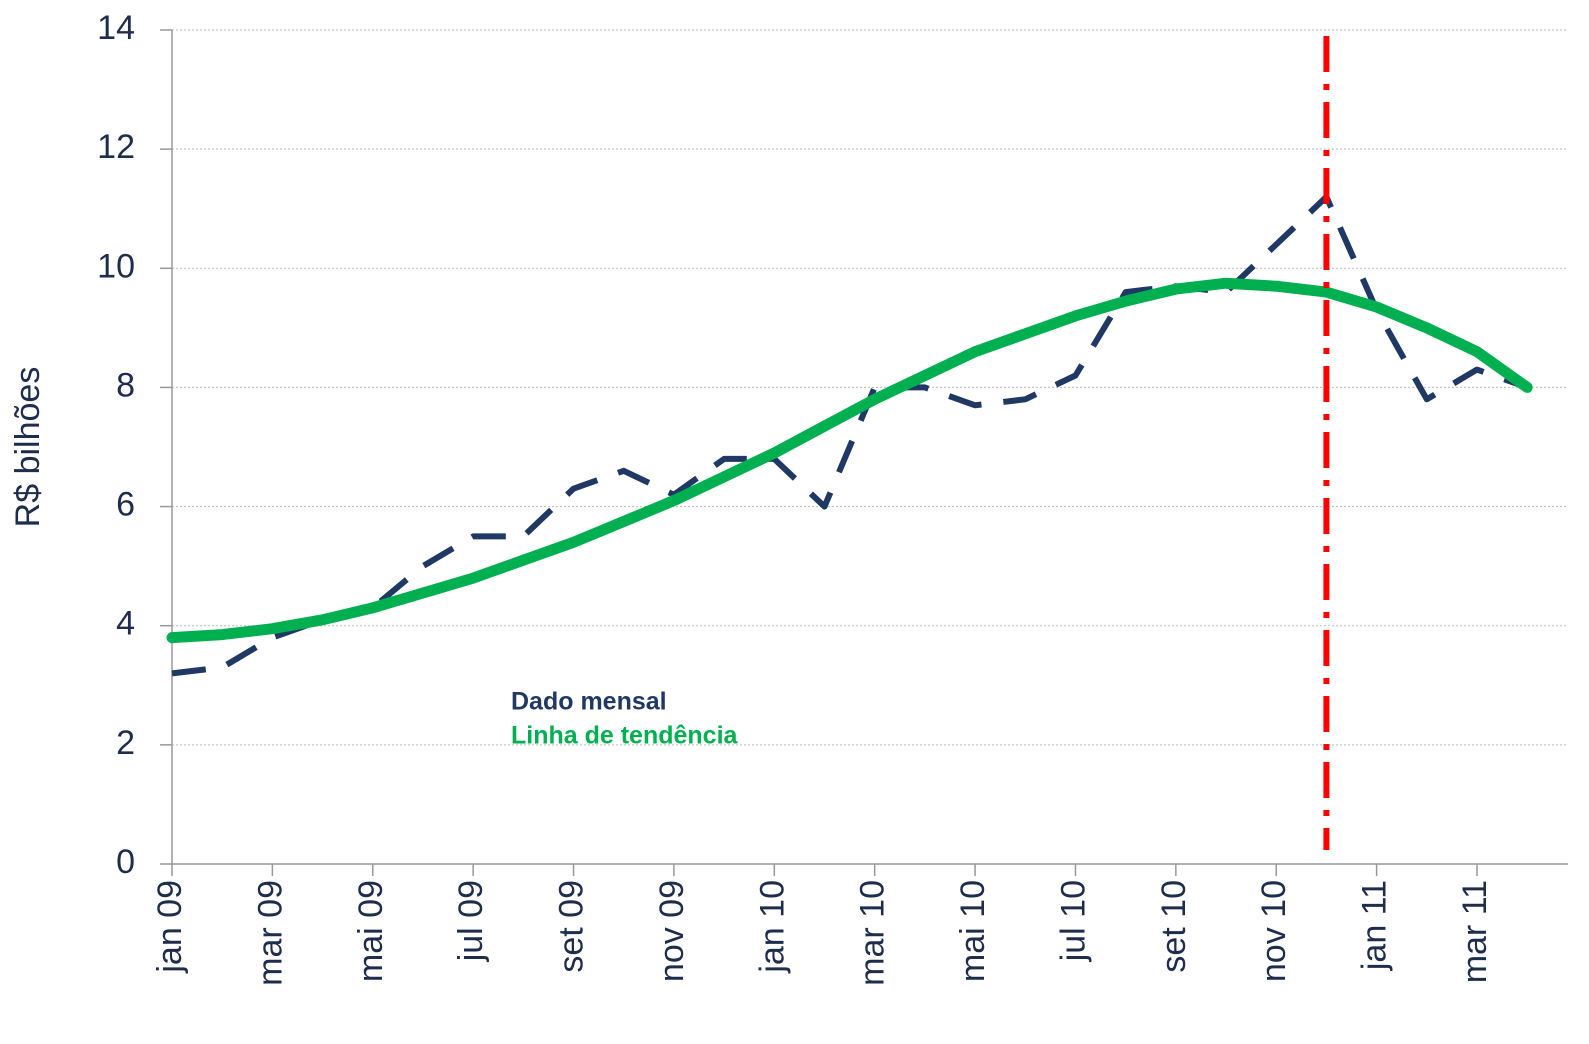 The height and width of the screenshot is (1044, 1589). Describe the element at coordinates (371, 931) in the screenshot. I see `x-tick-label: mai 09` at that location.